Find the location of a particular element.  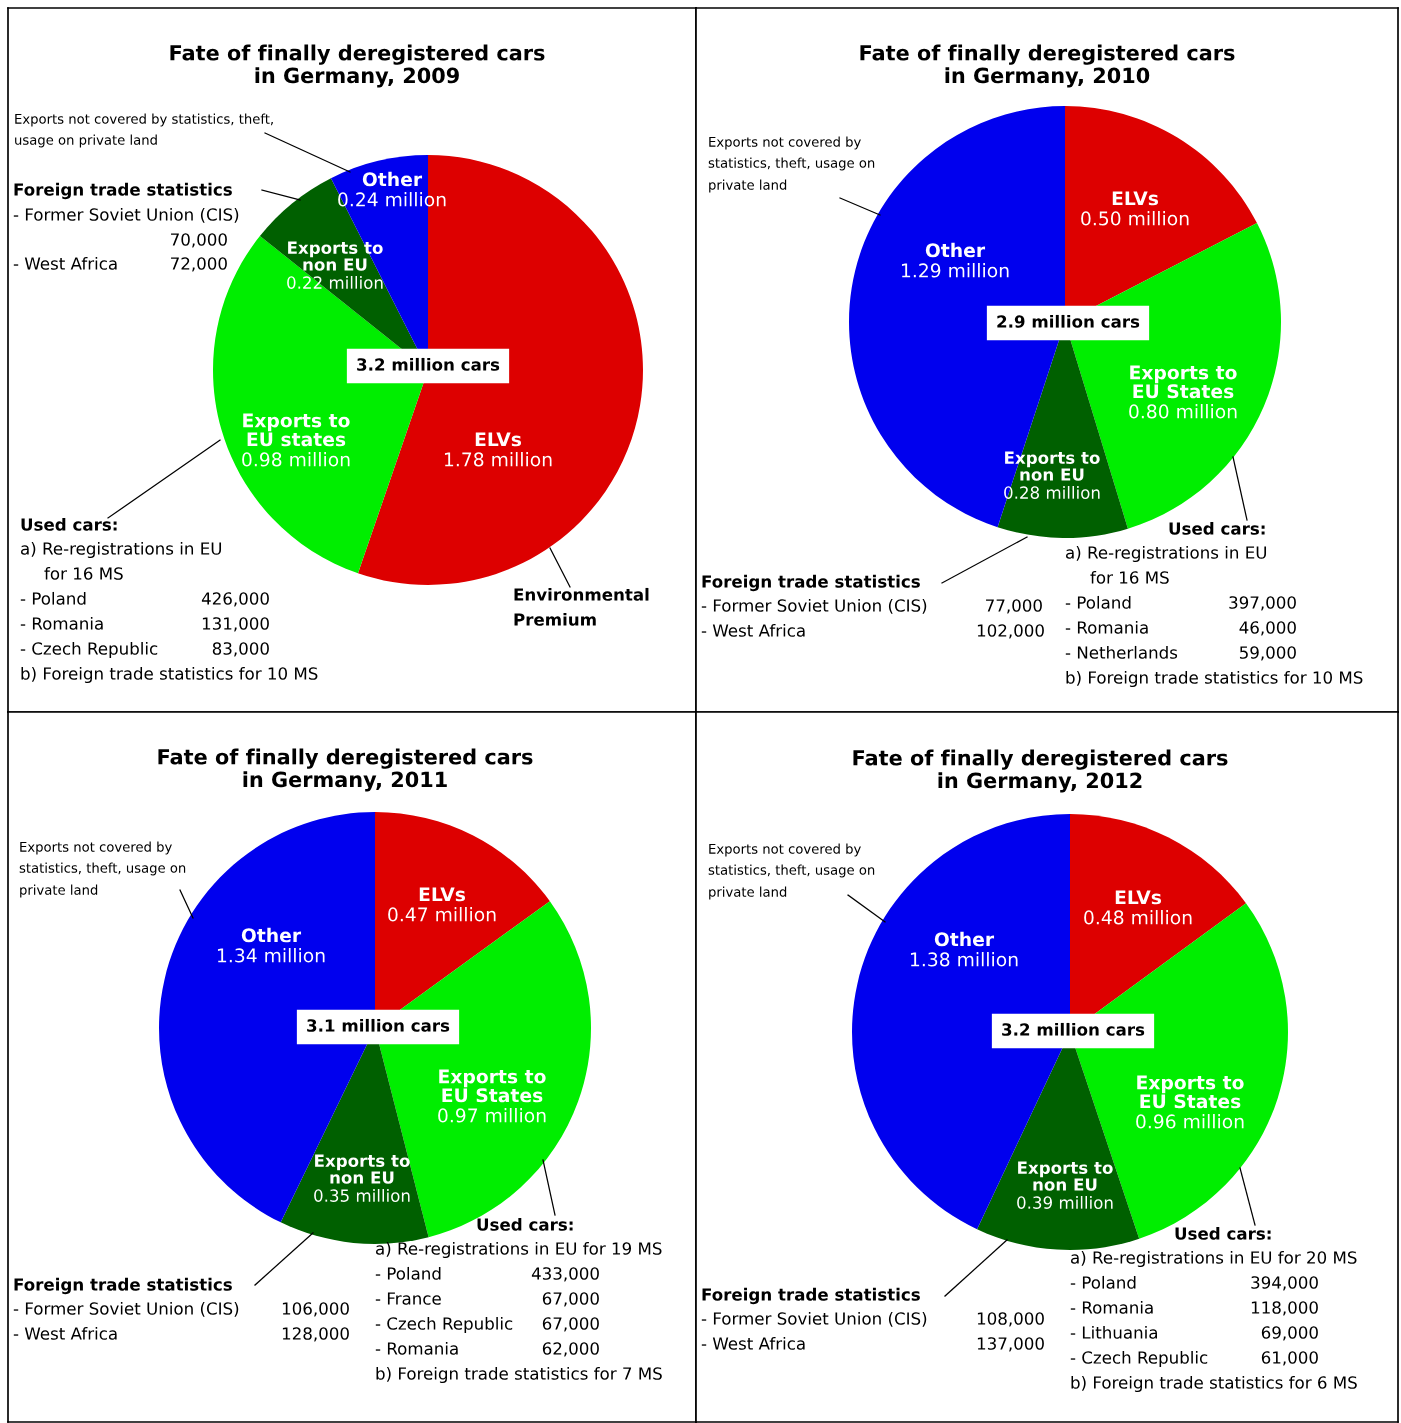

data-label: 1.34 million is located at coordinates (271, 955).